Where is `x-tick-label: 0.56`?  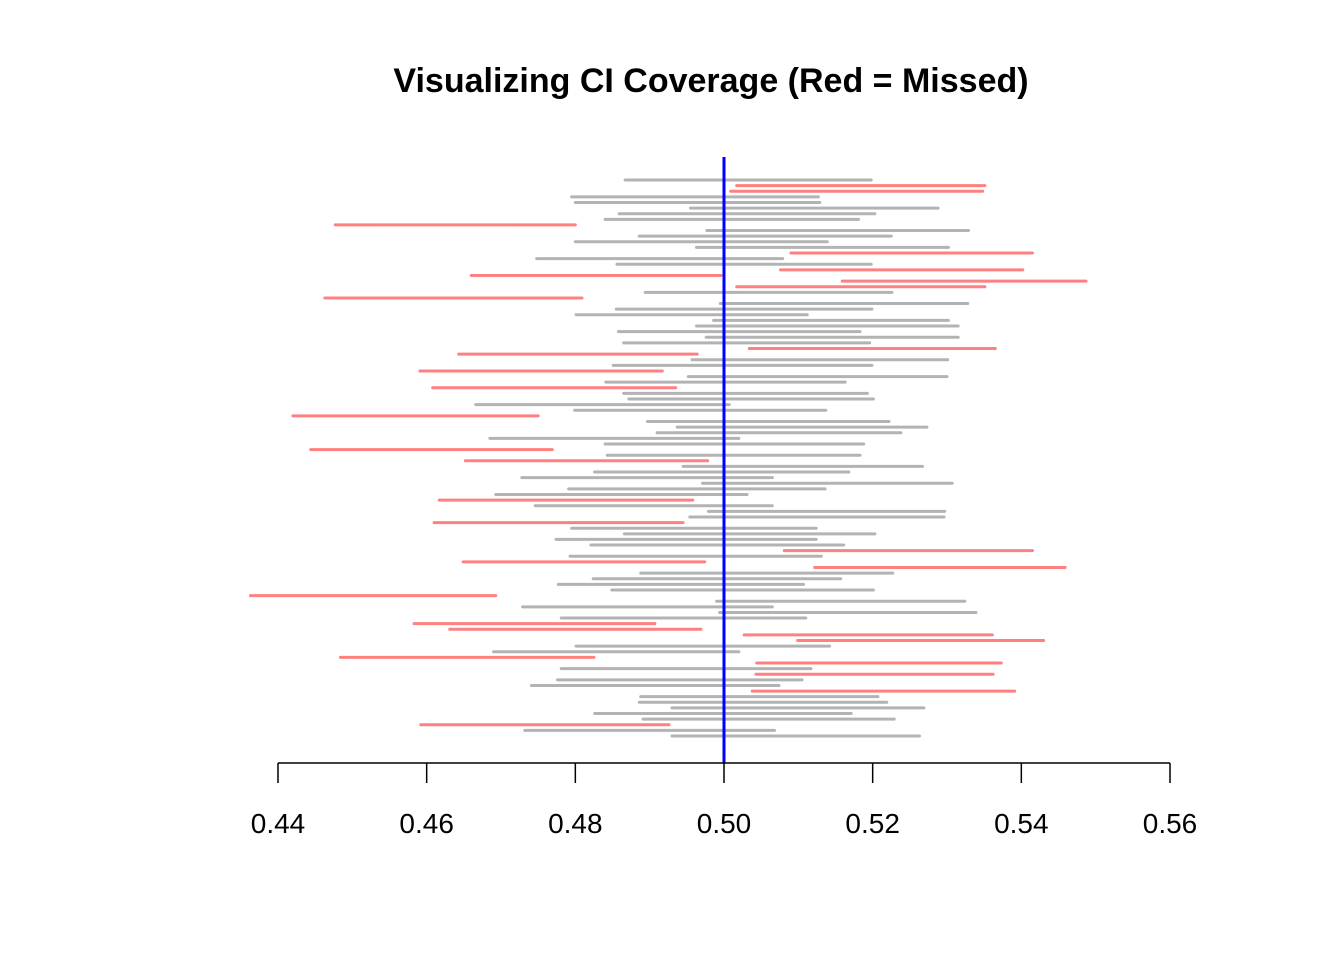 x-tick-label: 0.56 is located at coordinates (1170, 823).